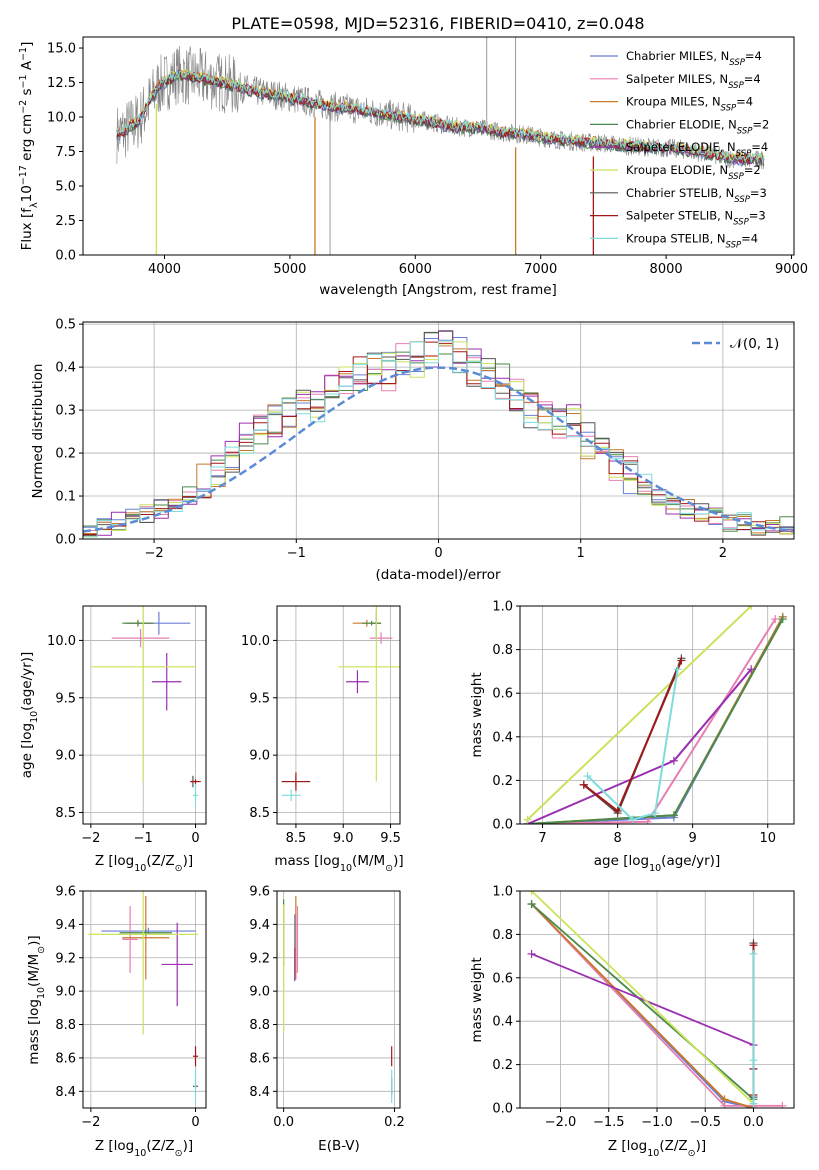 The image size is (819, 1170). Describe the element at coordinates (27, 44) in the screenshot. I see `label-part: ]` at that location.